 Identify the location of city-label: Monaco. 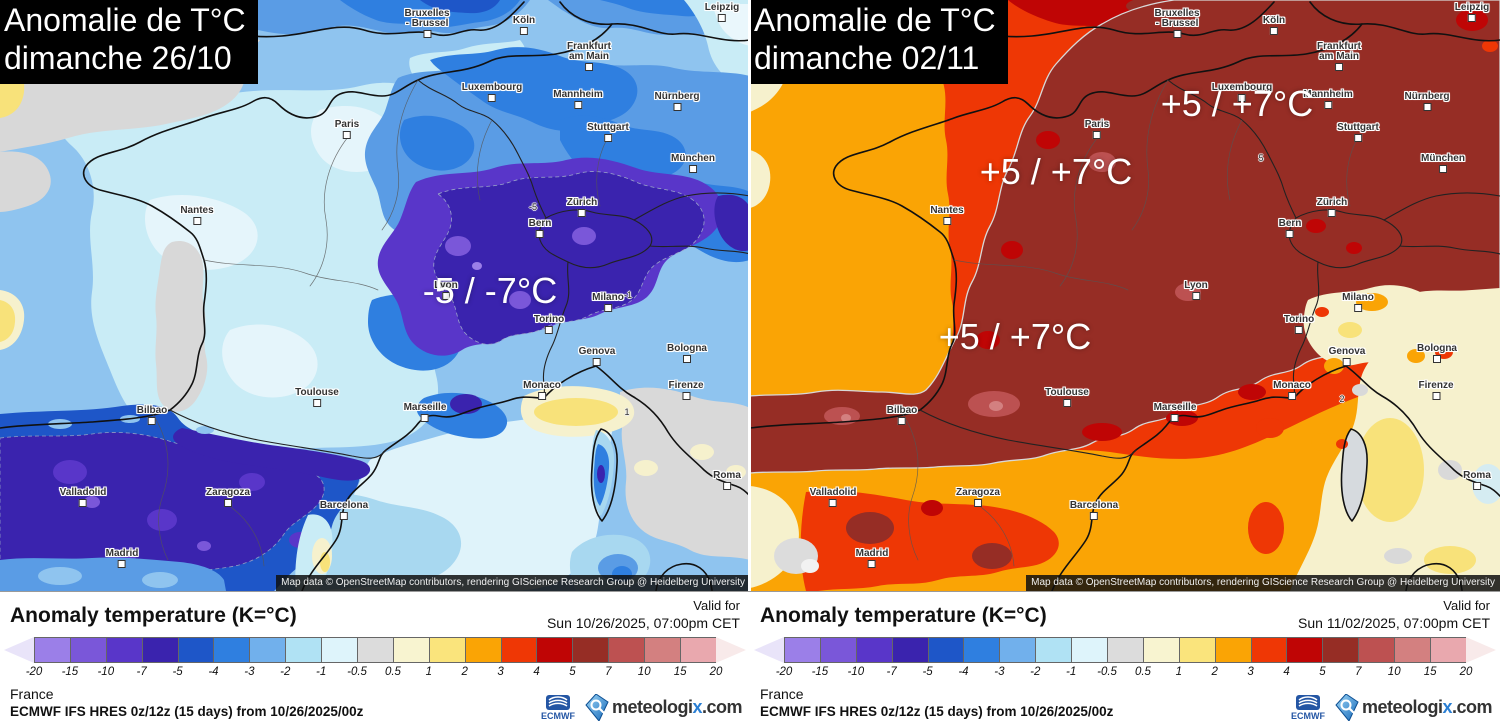
(1292, 390).